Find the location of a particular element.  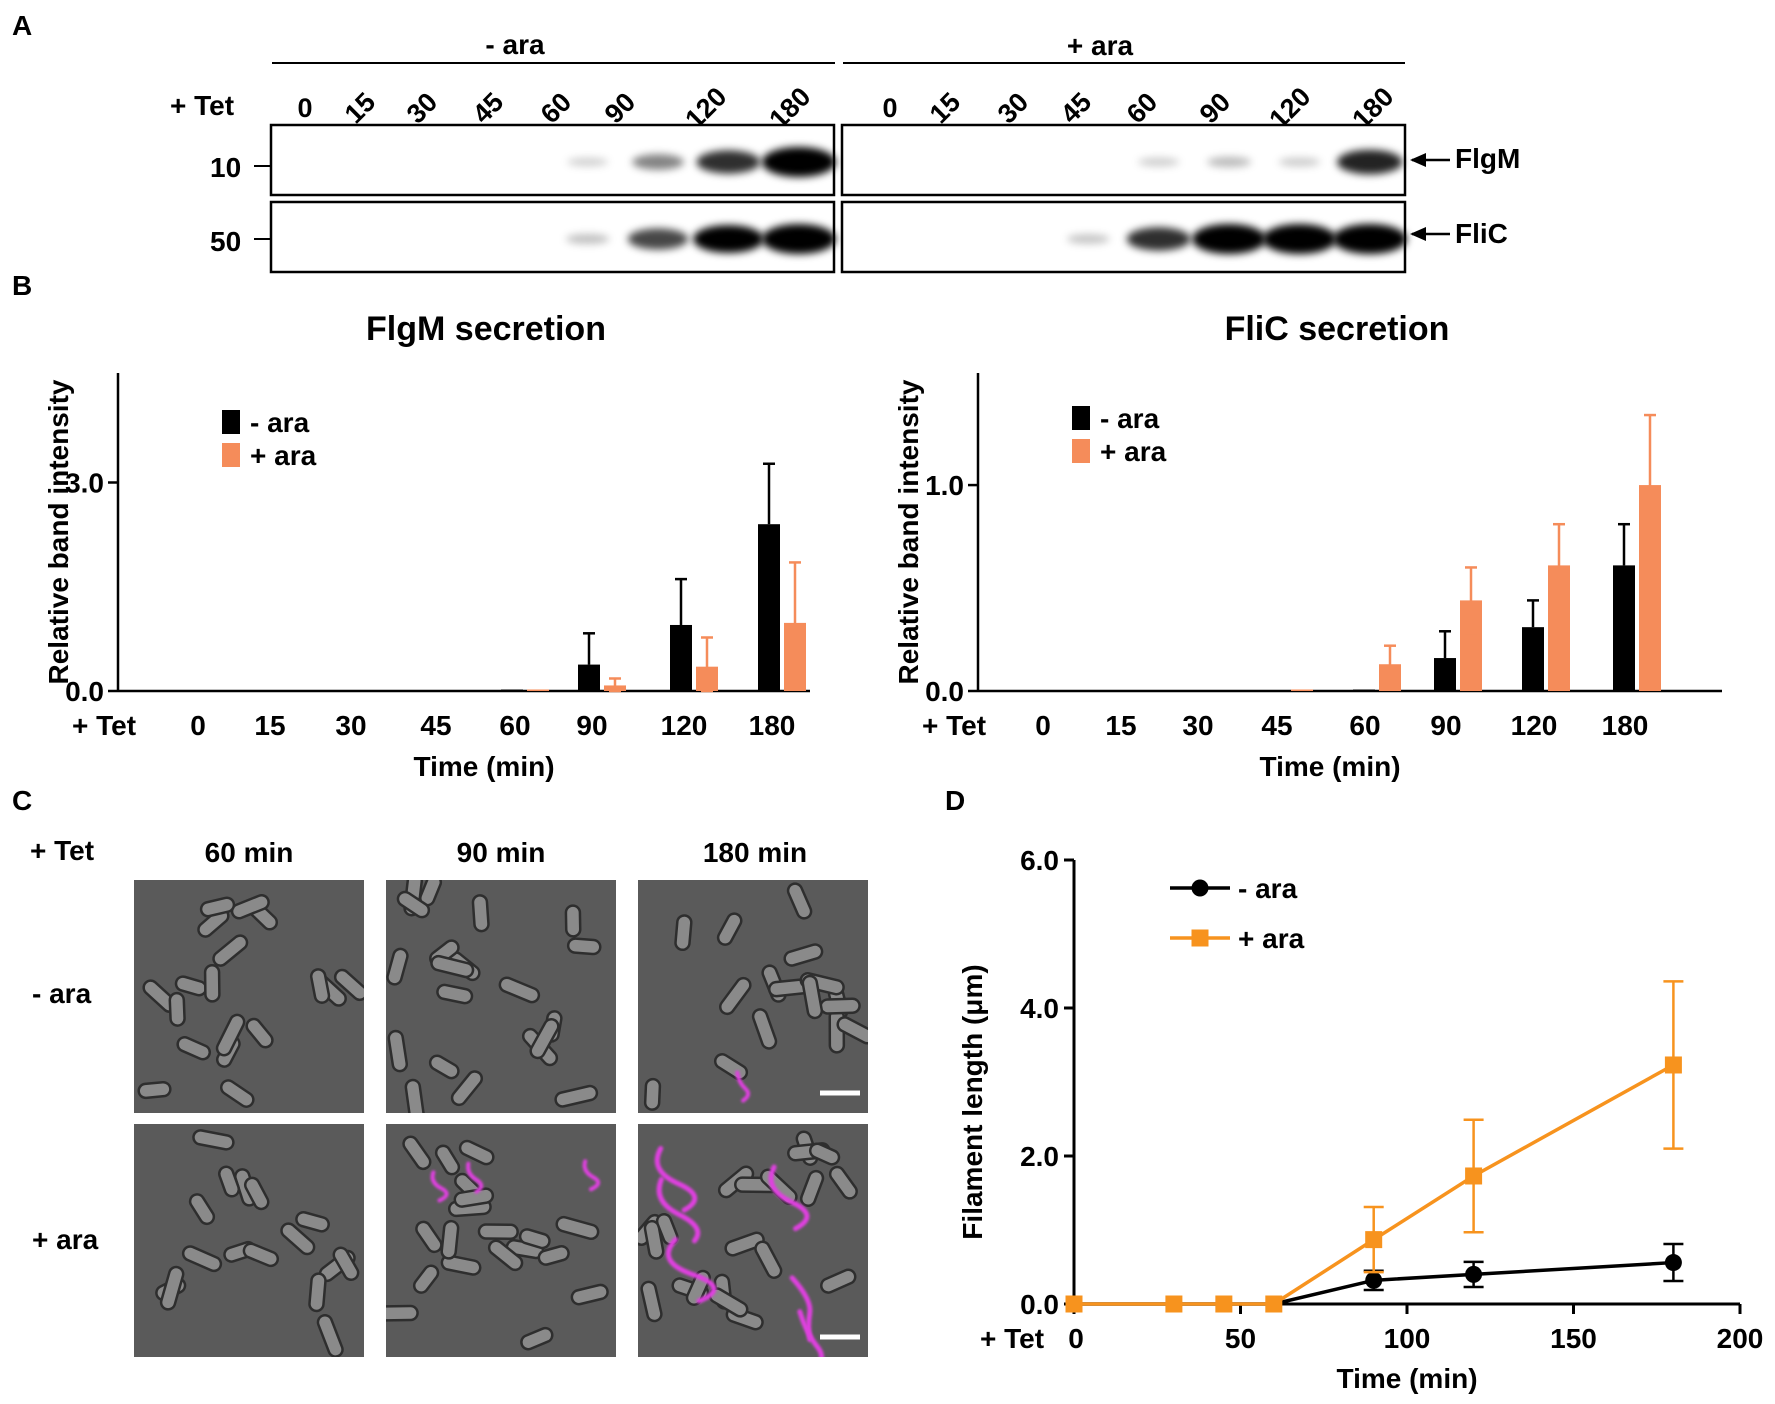

blot-marker-flgm: 10 is located at coordinates (225, 167).